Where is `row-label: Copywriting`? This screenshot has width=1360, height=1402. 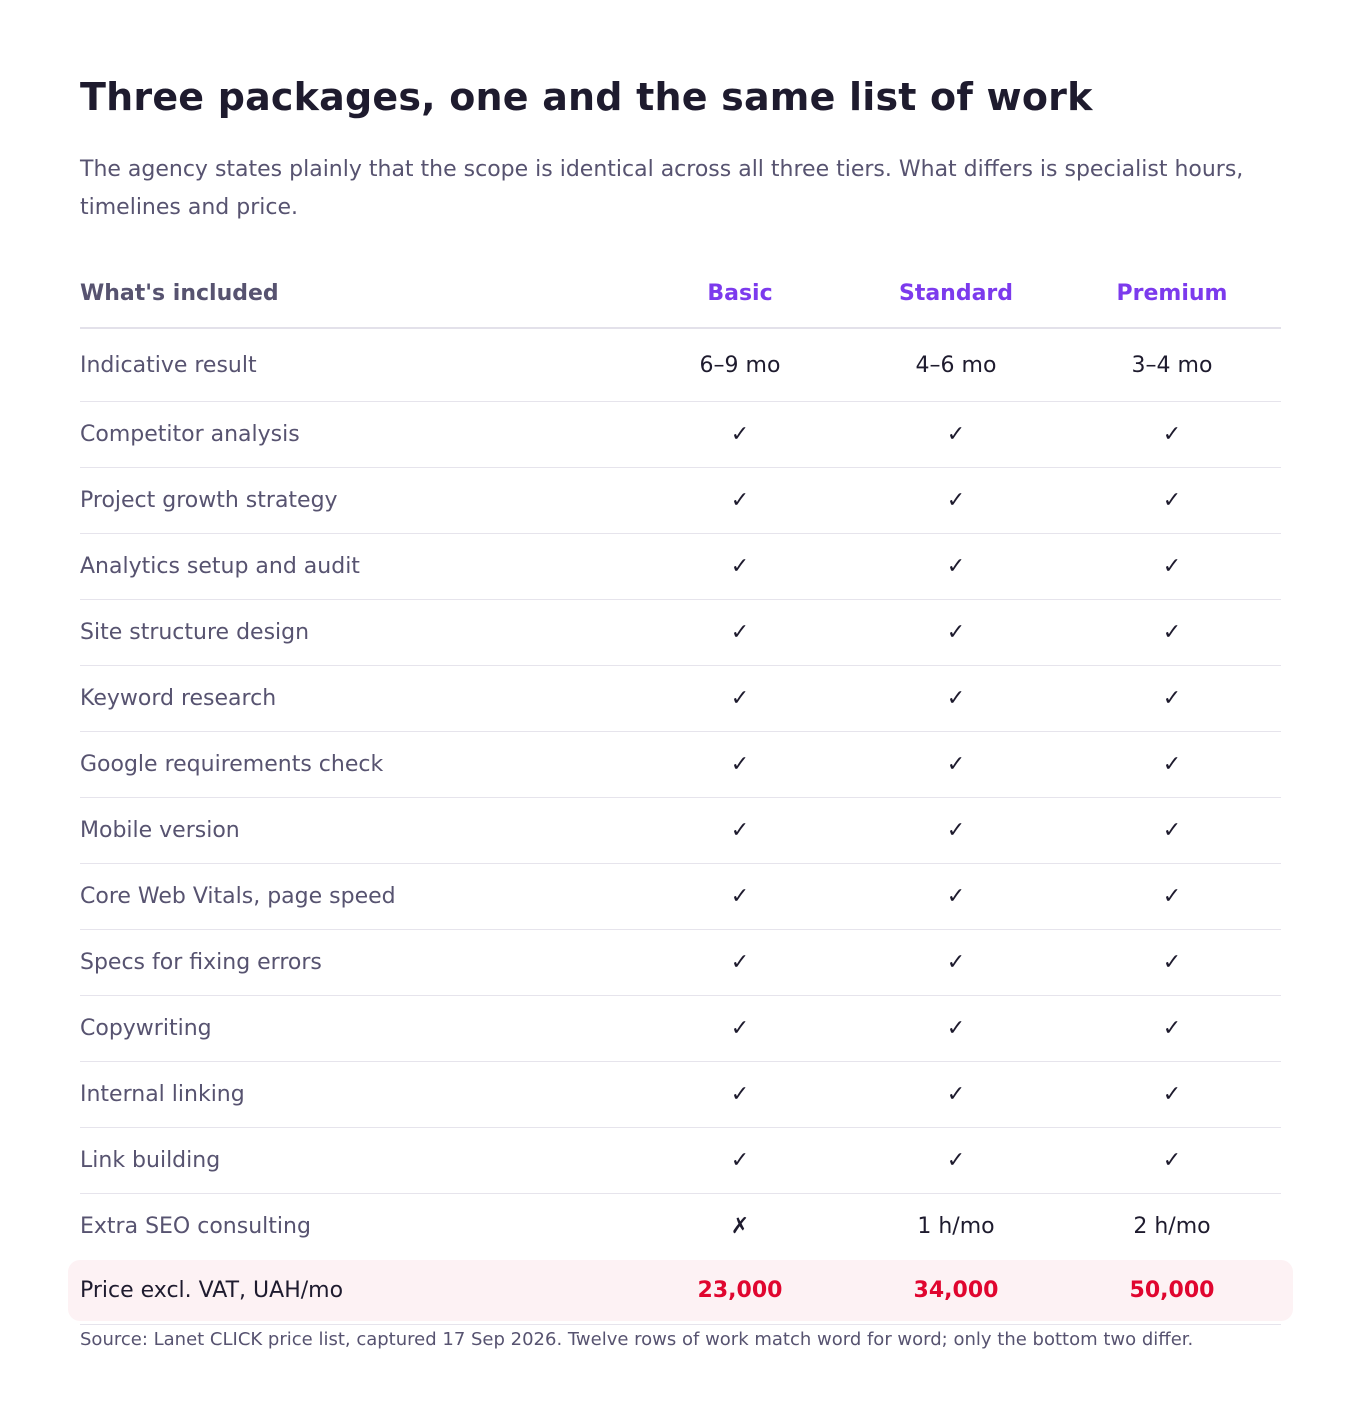
row-label: Copywriting is located at coordinates (146, 1028).